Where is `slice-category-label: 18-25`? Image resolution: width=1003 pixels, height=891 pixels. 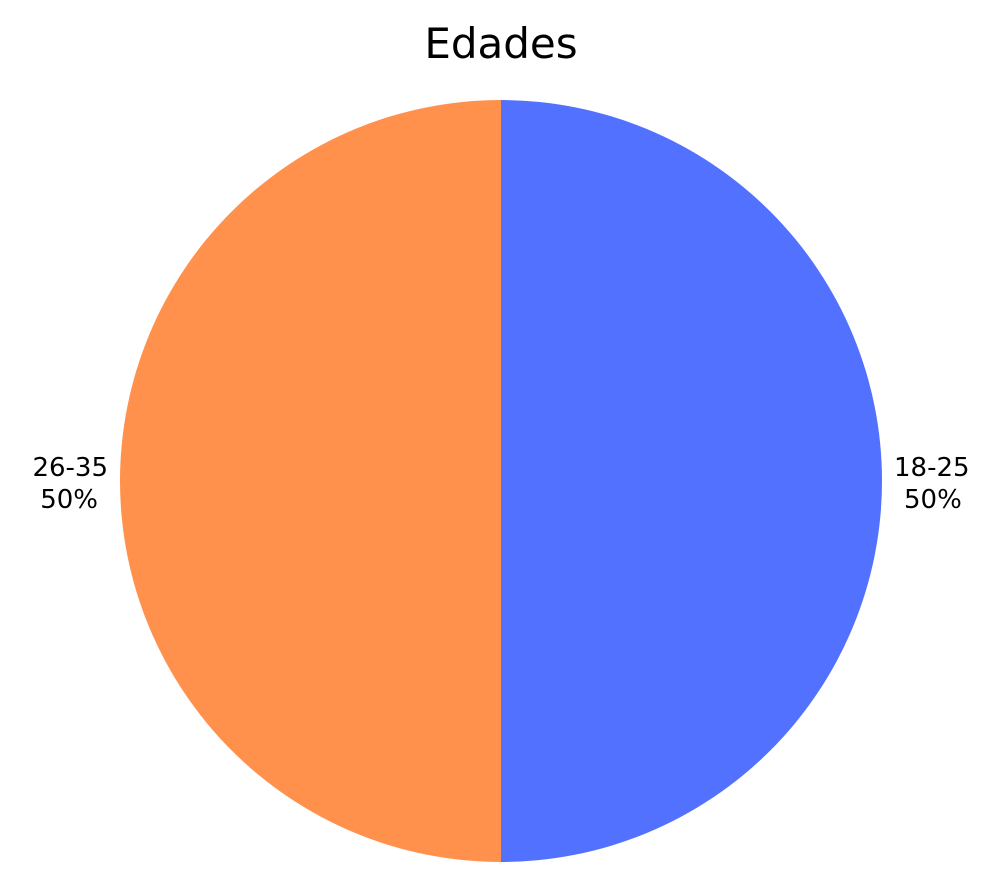
slice-category-label: 18-25 is located at coordinates (932, 468).